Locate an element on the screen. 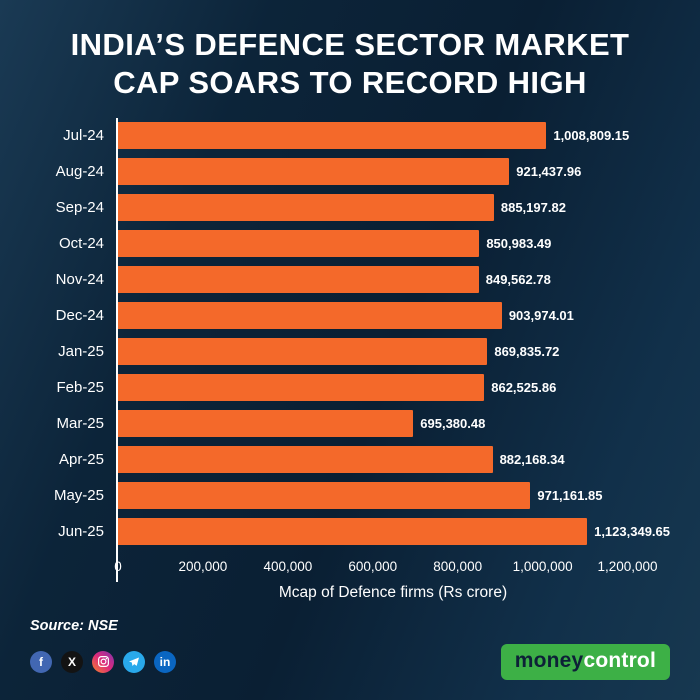 This screenshot has width=700, height=700. x-axis-label: Mcap of Defence firms (Rs crore) is located at coordinates (393, 592).